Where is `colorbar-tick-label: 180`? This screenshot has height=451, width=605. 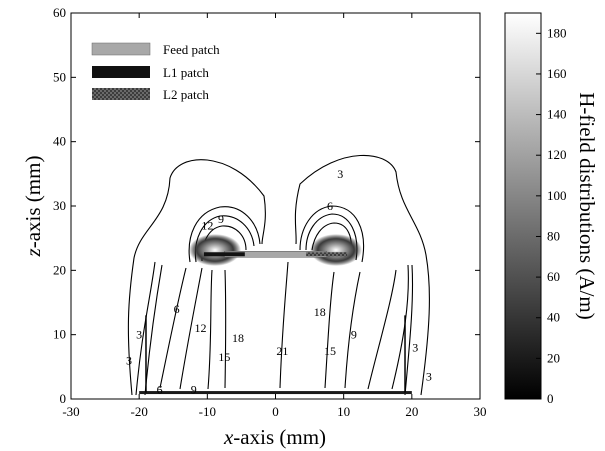
colorbar-tick-label: 180 is located at coordinates (557, 32).